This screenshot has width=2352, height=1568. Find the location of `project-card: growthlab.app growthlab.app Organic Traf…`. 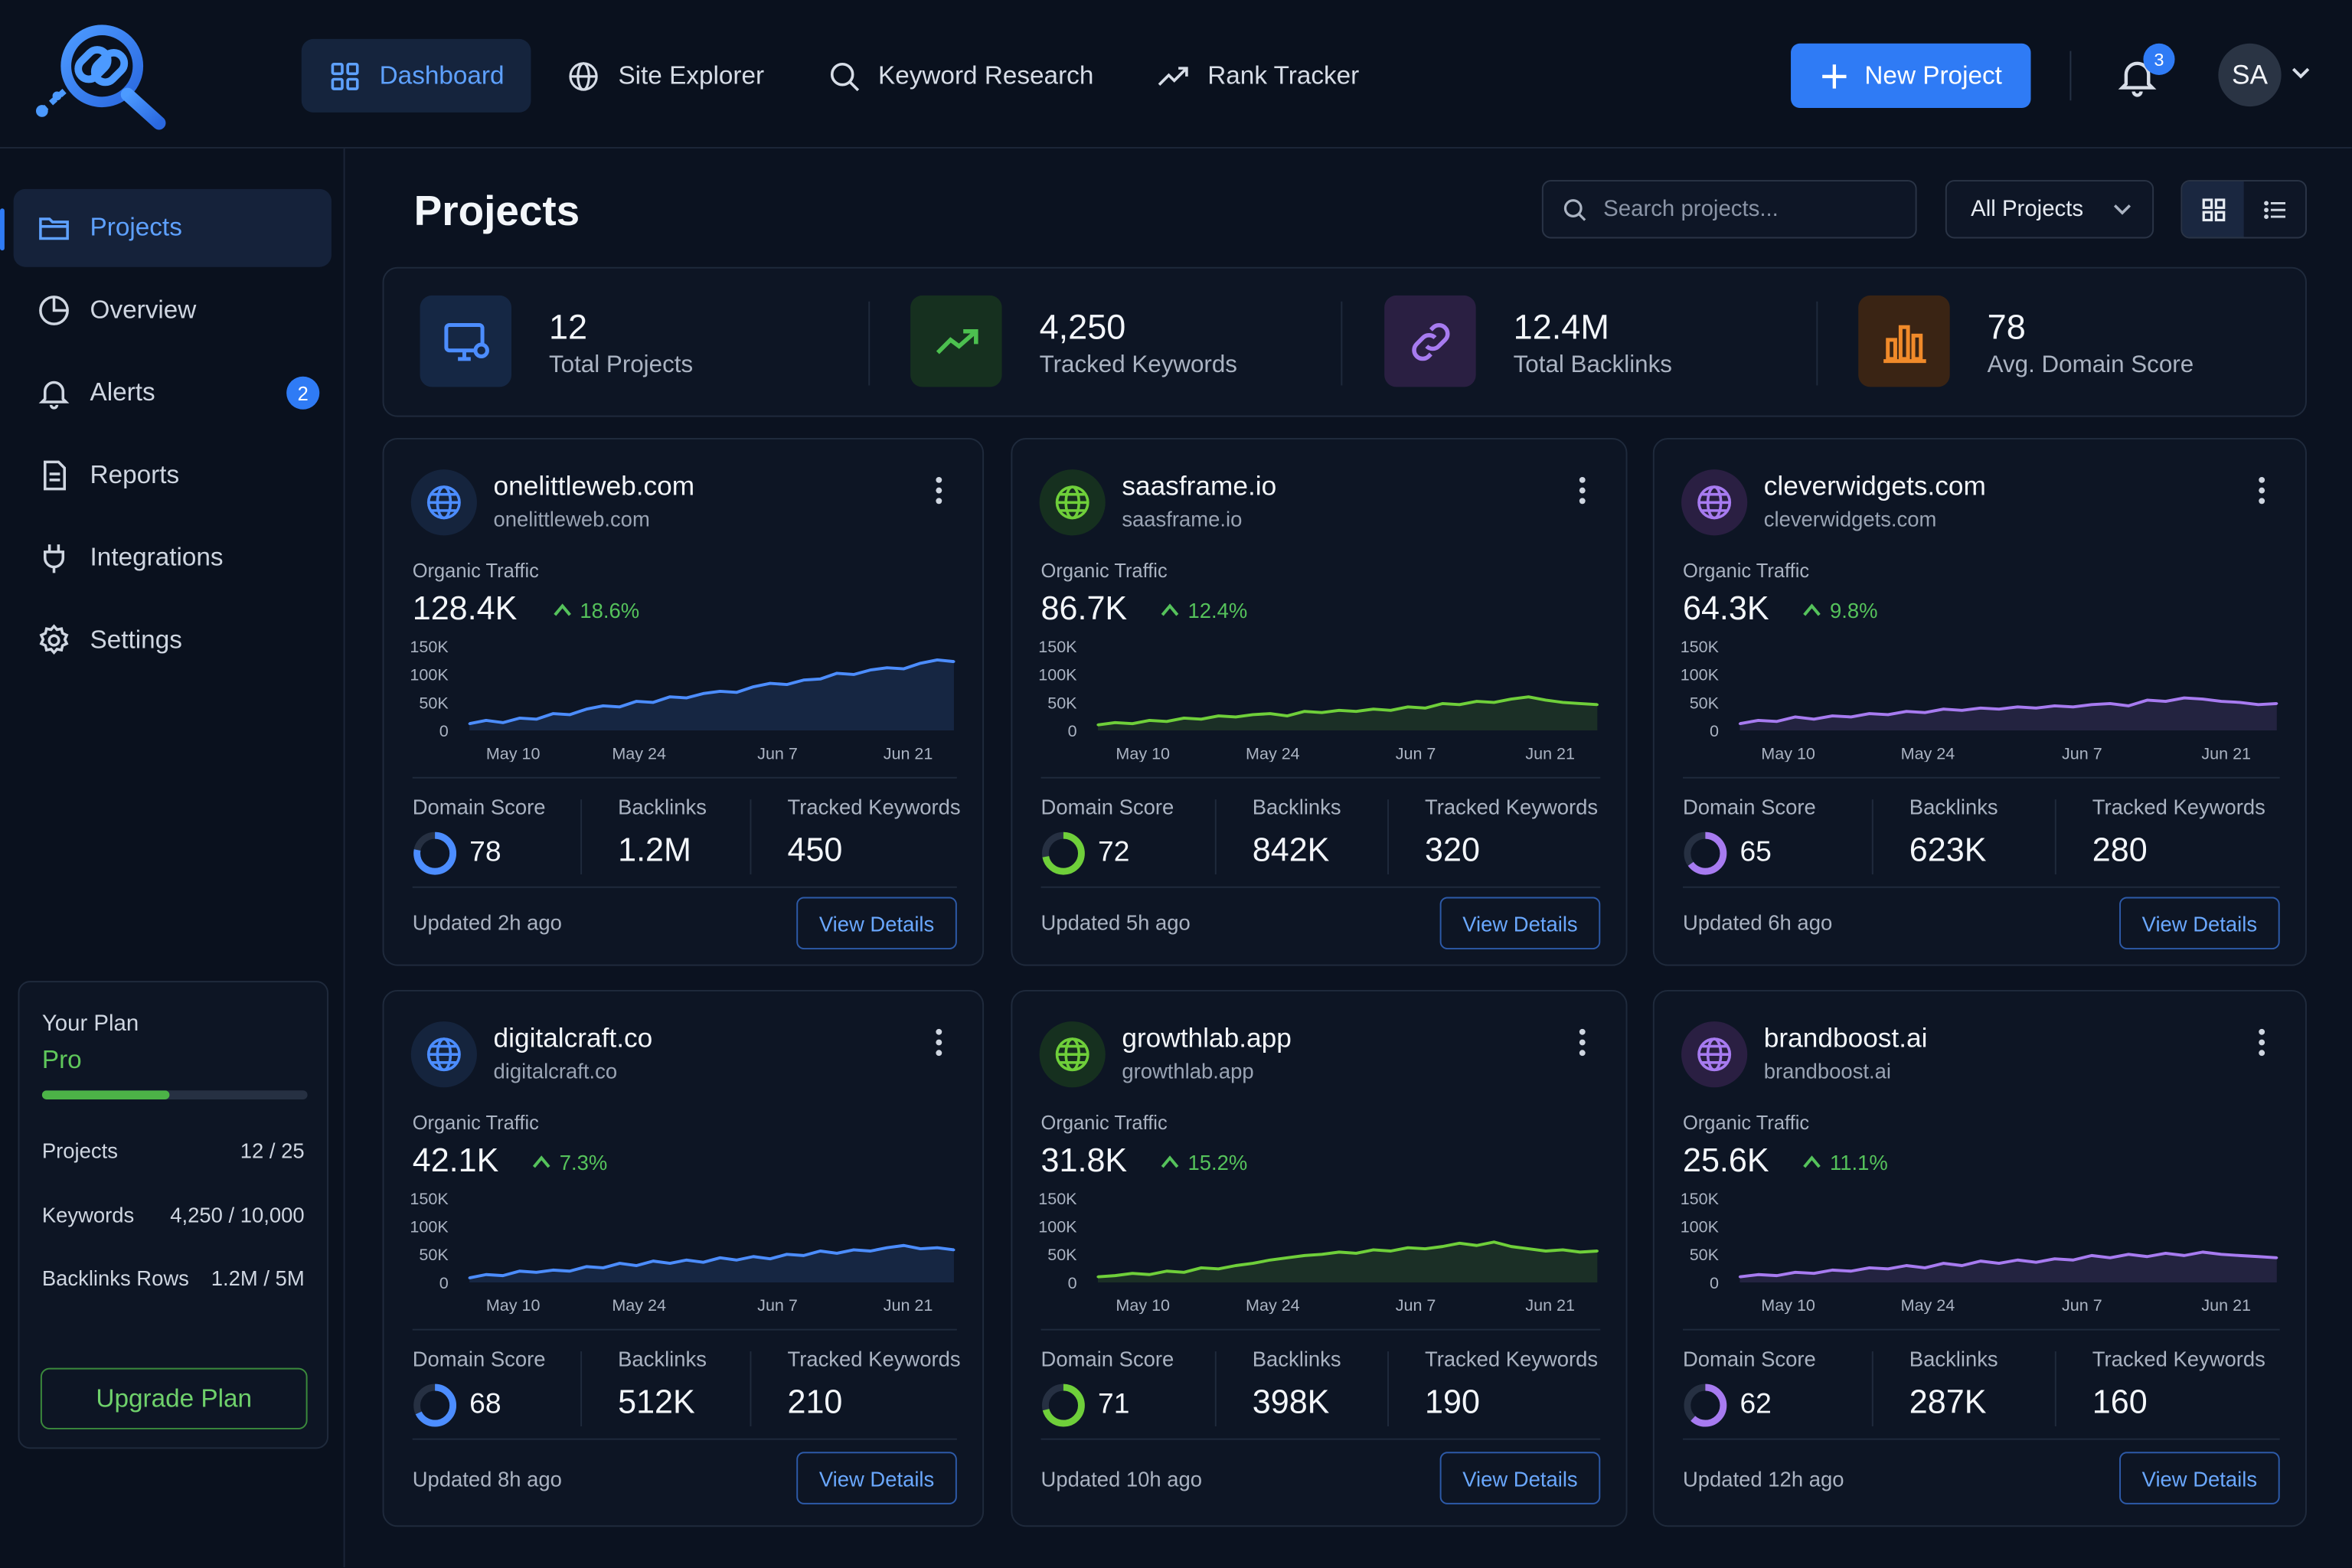

project-card: growthlab.app growthlab.app Organic Traf… is located at coordinates (1319, 1258).